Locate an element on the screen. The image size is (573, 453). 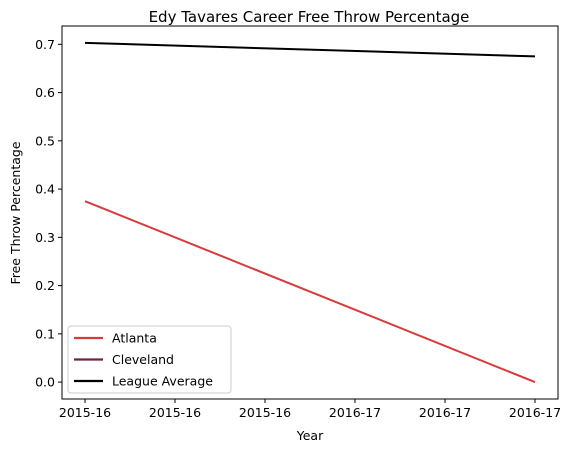
legend-label-league-average: League Average is located at coordinates (162, 381).